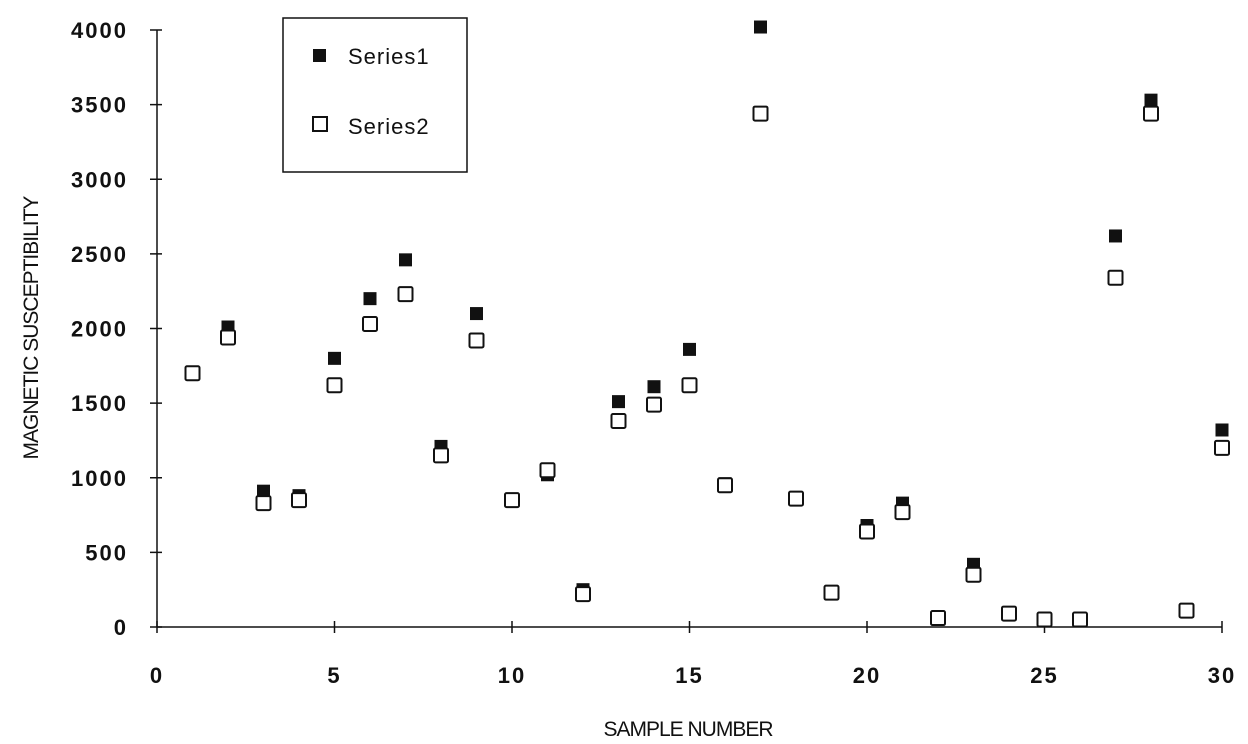  Describe the element at coordinates (99, 403) in the screenshot. I see `y-tick-label: 1500` at that location.